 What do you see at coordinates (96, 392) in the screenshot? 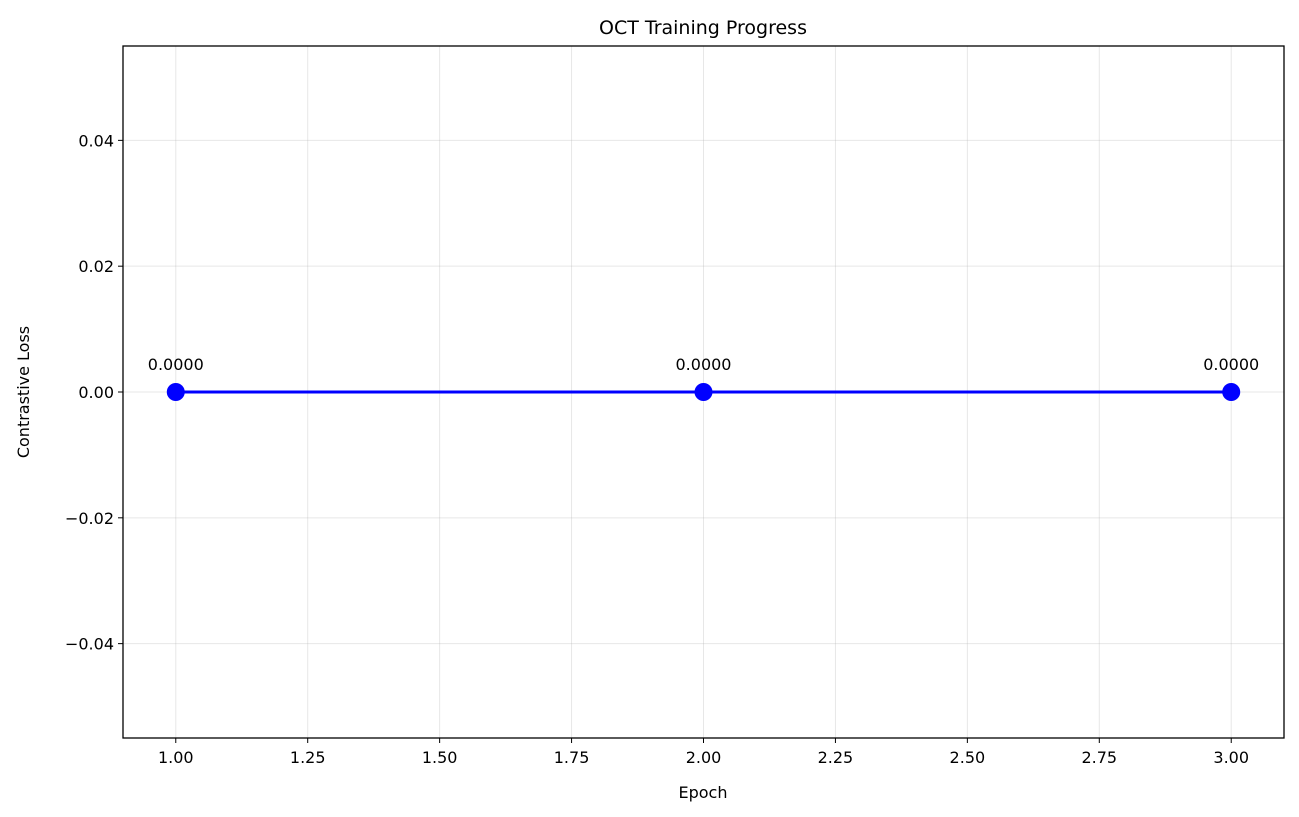
I see `y-tick-label: 0.00` at bounding box center [96, 392].